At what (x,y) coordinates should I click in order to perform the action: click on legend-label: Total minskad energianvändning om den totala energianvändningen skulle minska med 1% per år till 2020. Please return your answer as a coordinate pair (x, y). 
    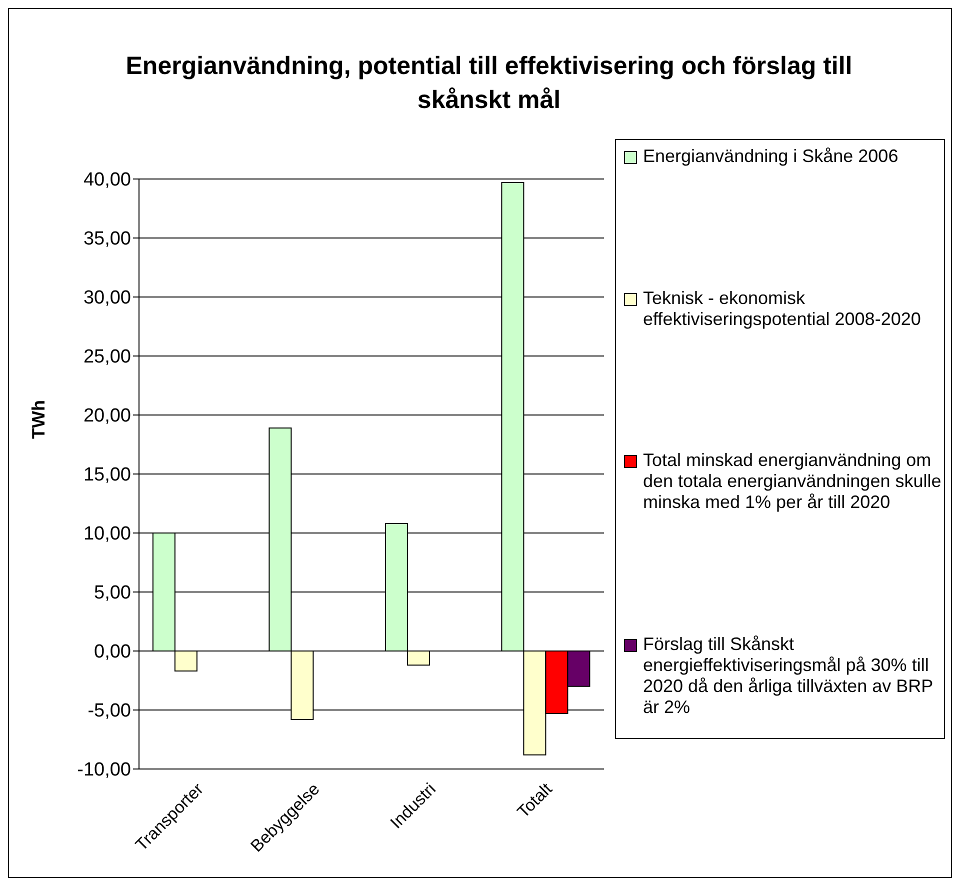
    Looking at the image, I should click on (792, 482).